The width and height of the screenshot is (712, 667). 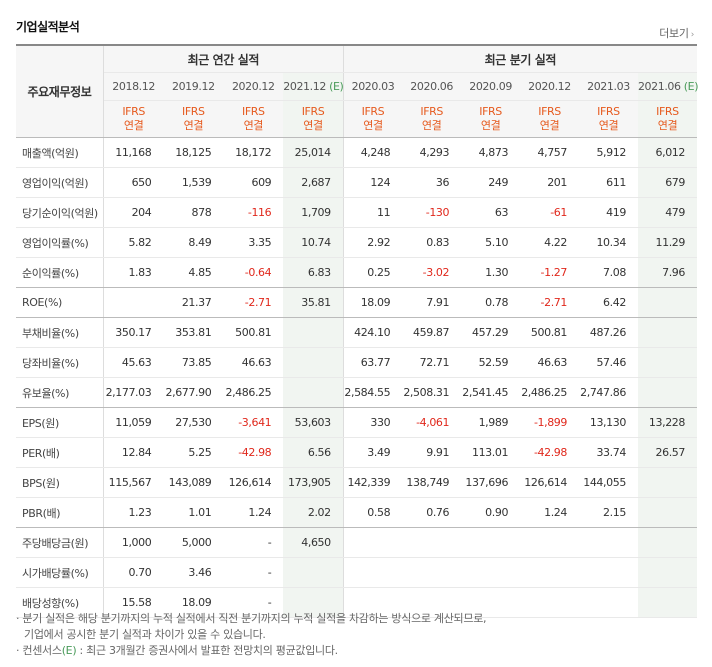 What do you see at coordinates (193, 272) in the screenshot?
I see `table-cell: 4.85` at bounding box center [193, 272].